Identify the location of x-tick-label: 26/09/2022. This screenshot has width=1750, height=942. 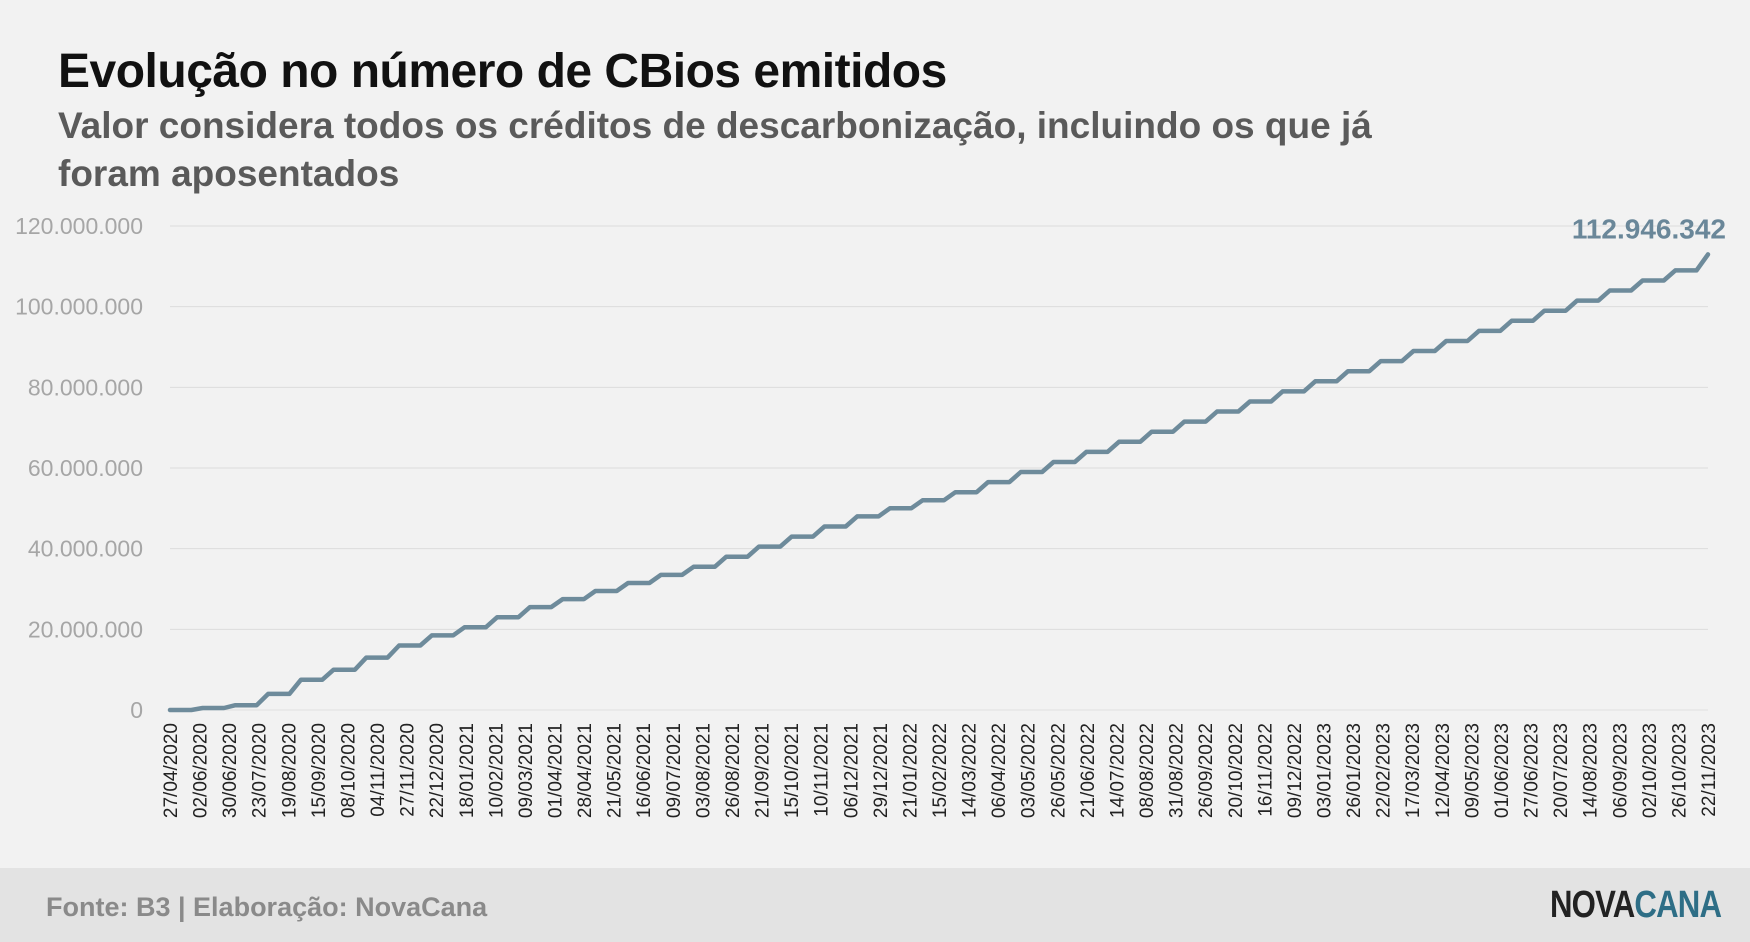
(1206, 770).